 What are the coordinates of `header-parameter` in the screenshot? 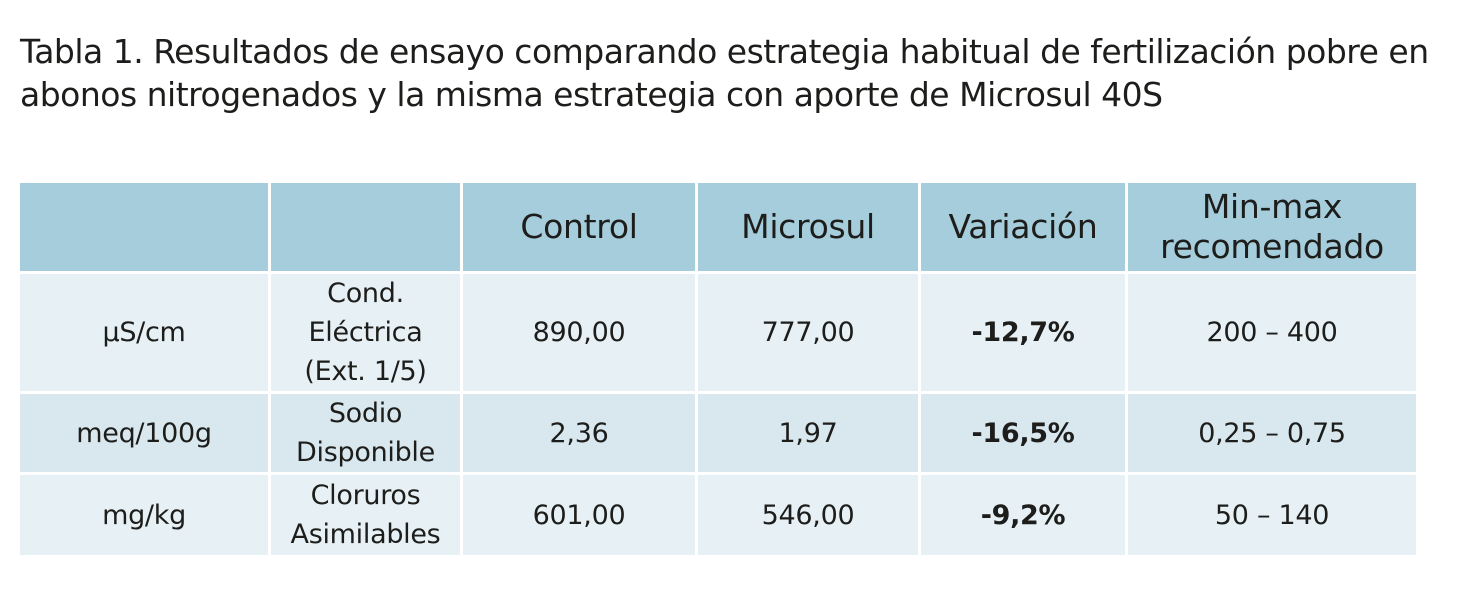 It's located at (365, 227).